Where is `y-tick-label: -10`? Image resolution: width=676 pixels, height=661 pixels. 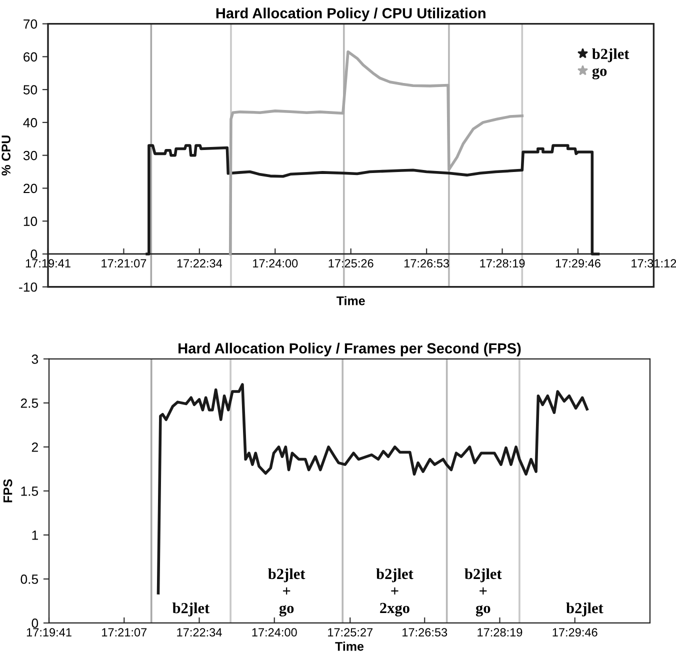
y-tick-label: -10 is located at coordinates (28, 287).